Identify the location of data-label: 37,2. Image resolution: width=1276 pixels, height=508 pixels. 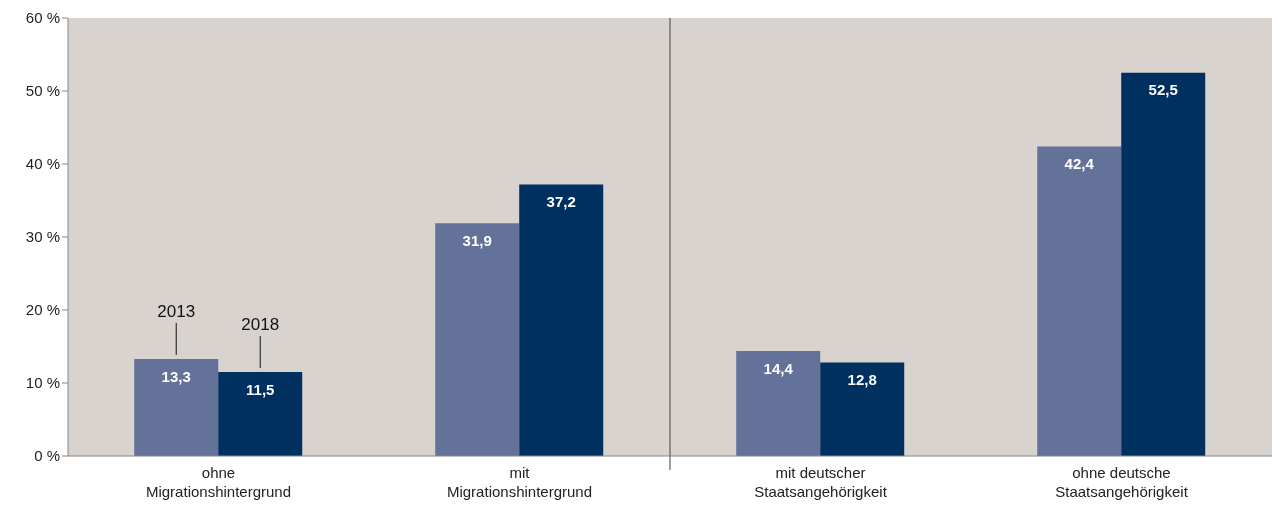
(561, 202).